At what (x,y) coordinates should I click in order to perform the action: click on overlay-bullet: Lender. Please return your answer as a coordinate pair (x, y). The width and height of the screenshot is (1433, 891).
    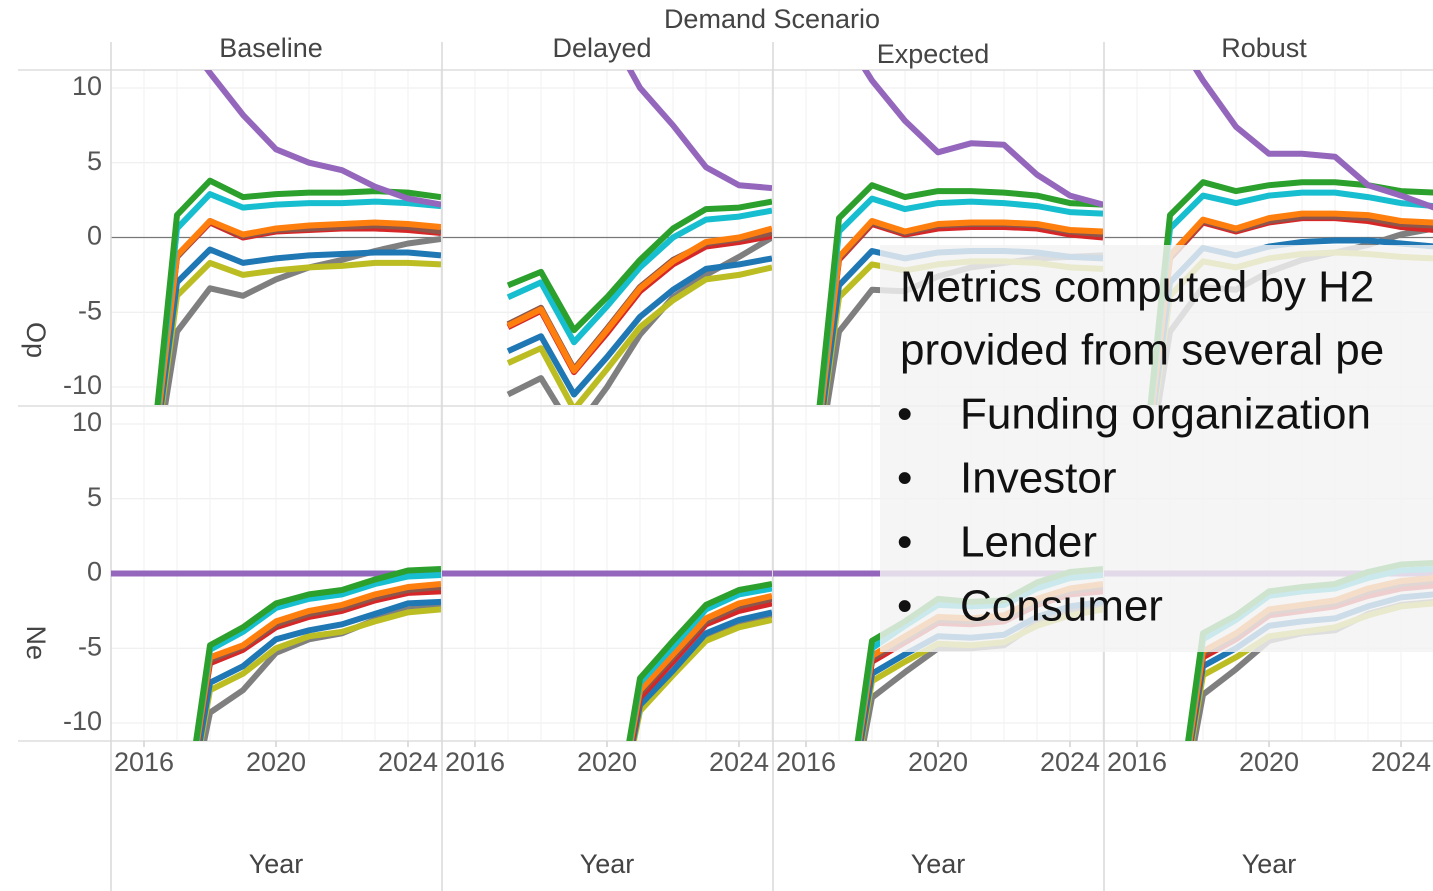
    Looking at the image, I should click on (1028, 542).